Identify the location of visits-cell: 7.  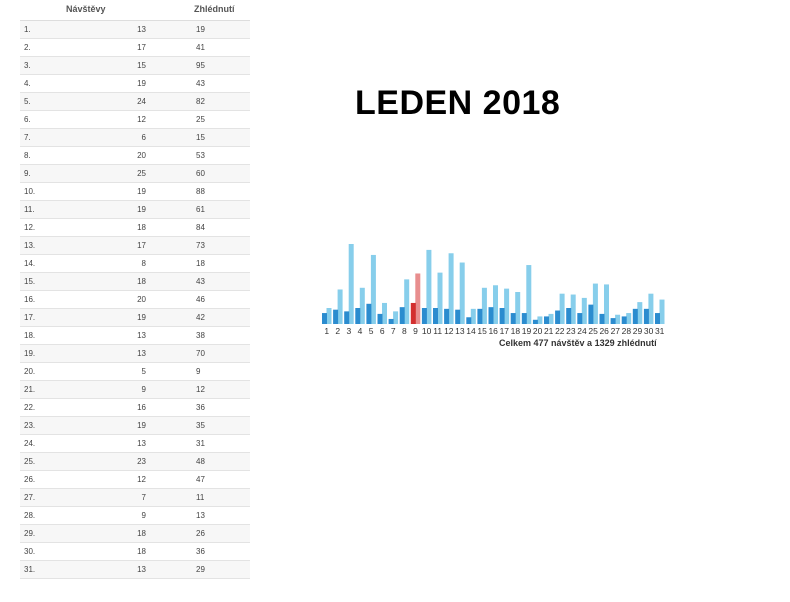
(143, 497).